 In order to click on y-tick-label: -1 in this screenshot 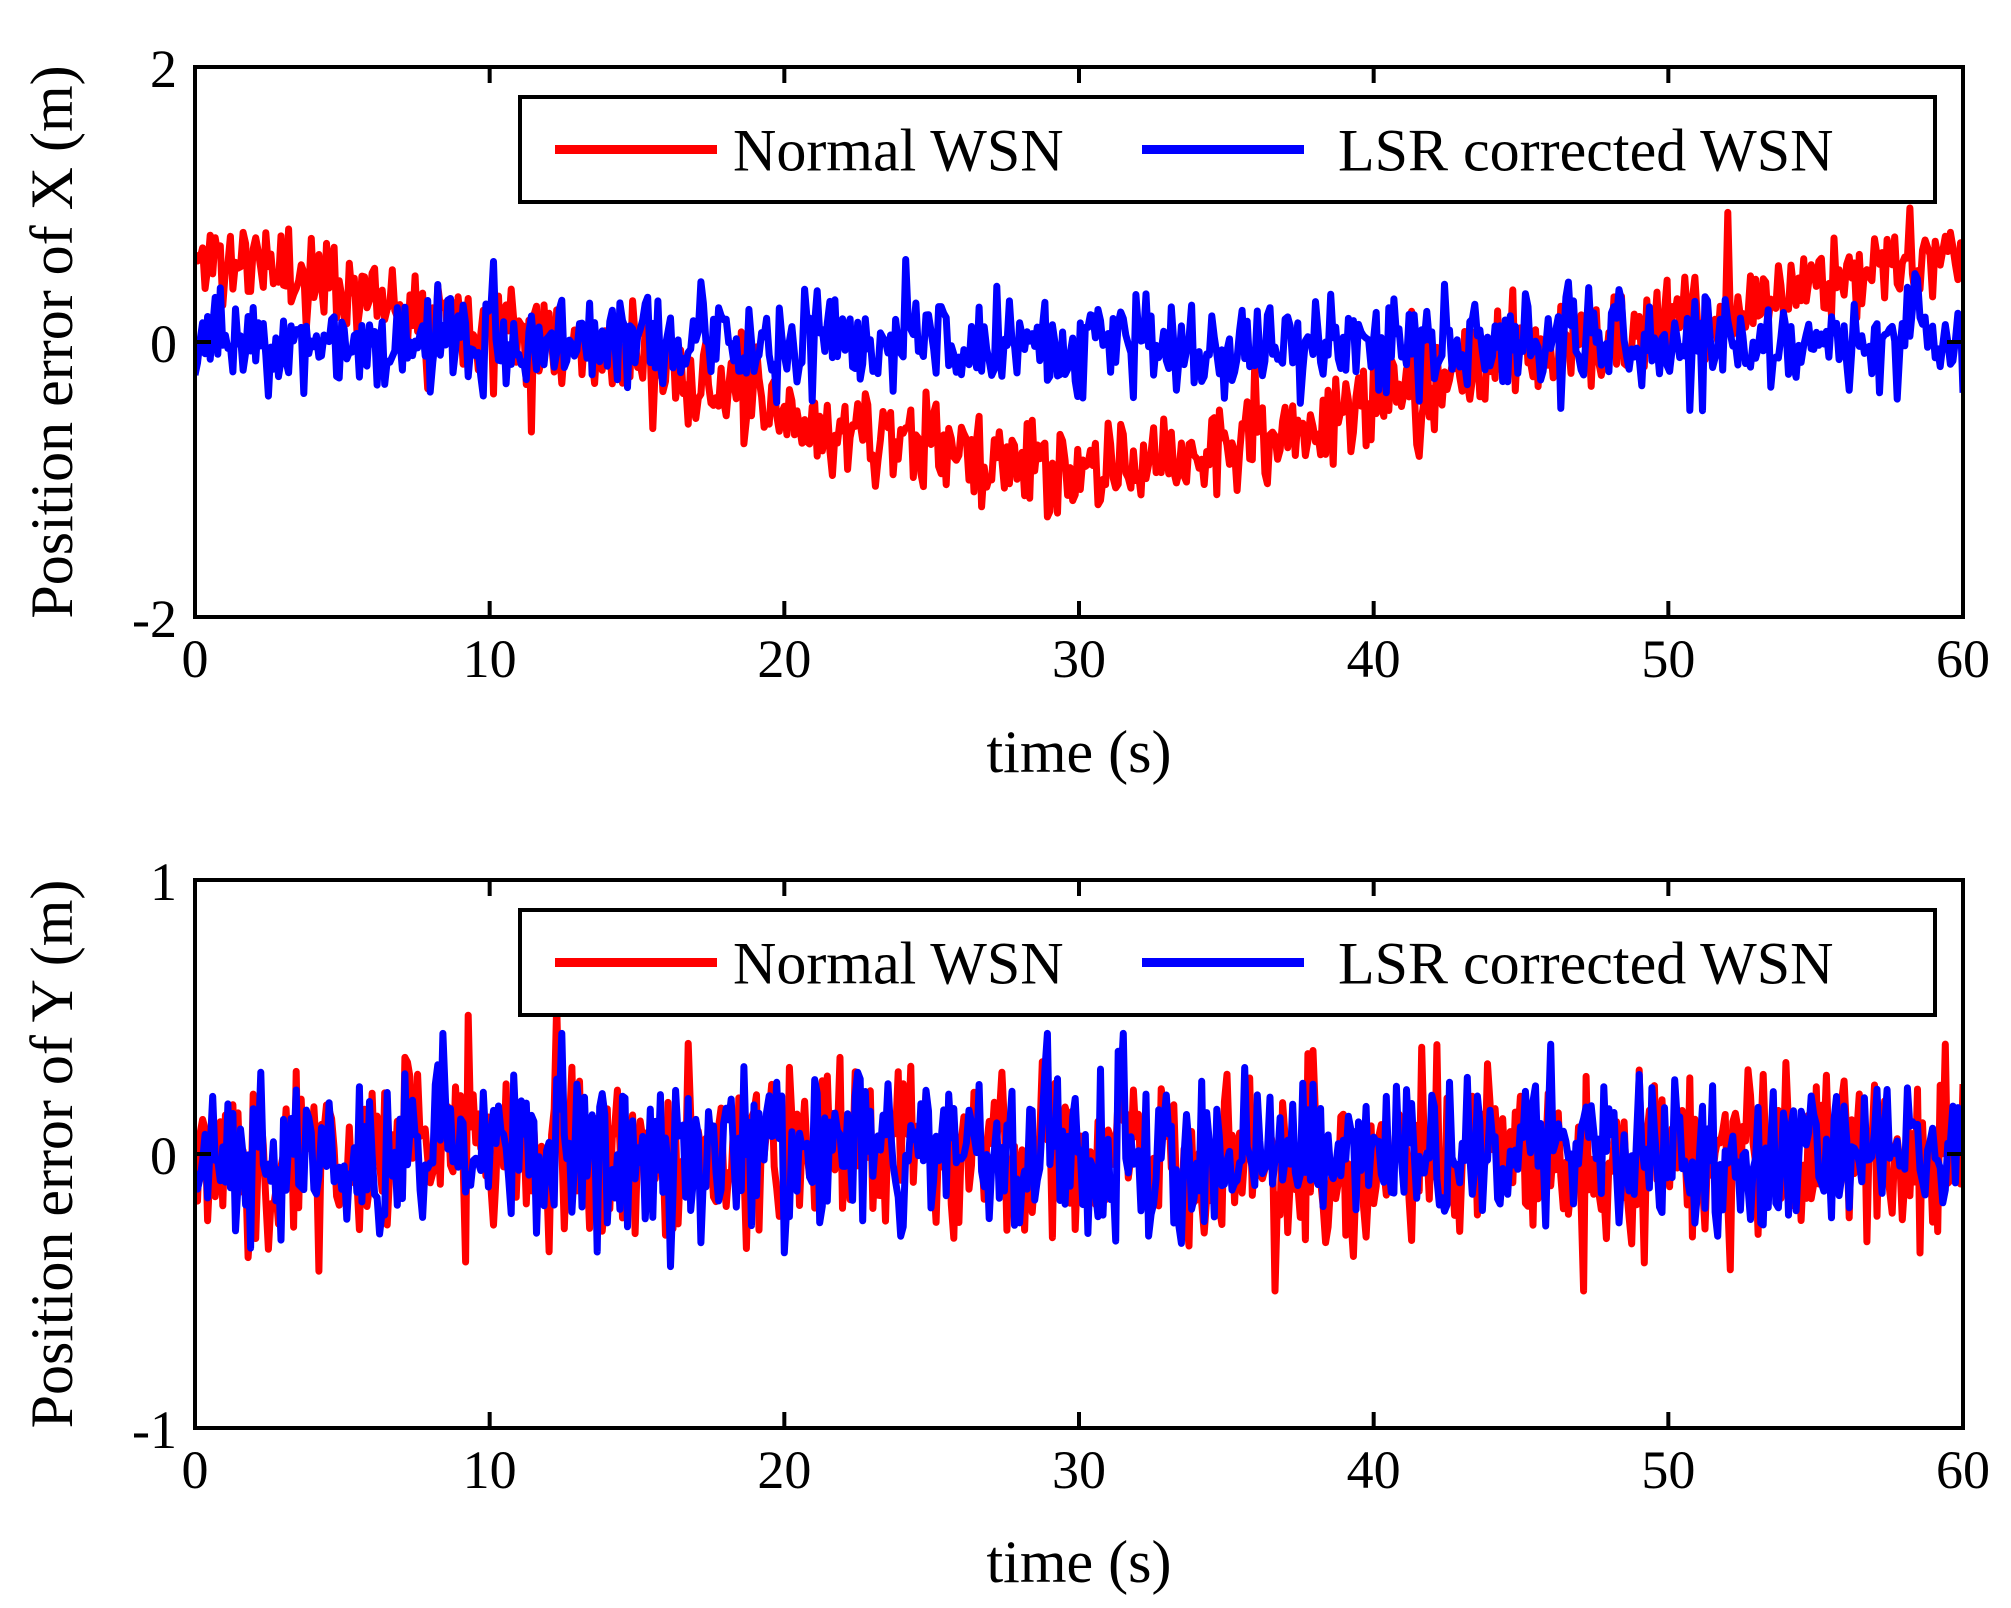, I will do `click(154, 1430)`.